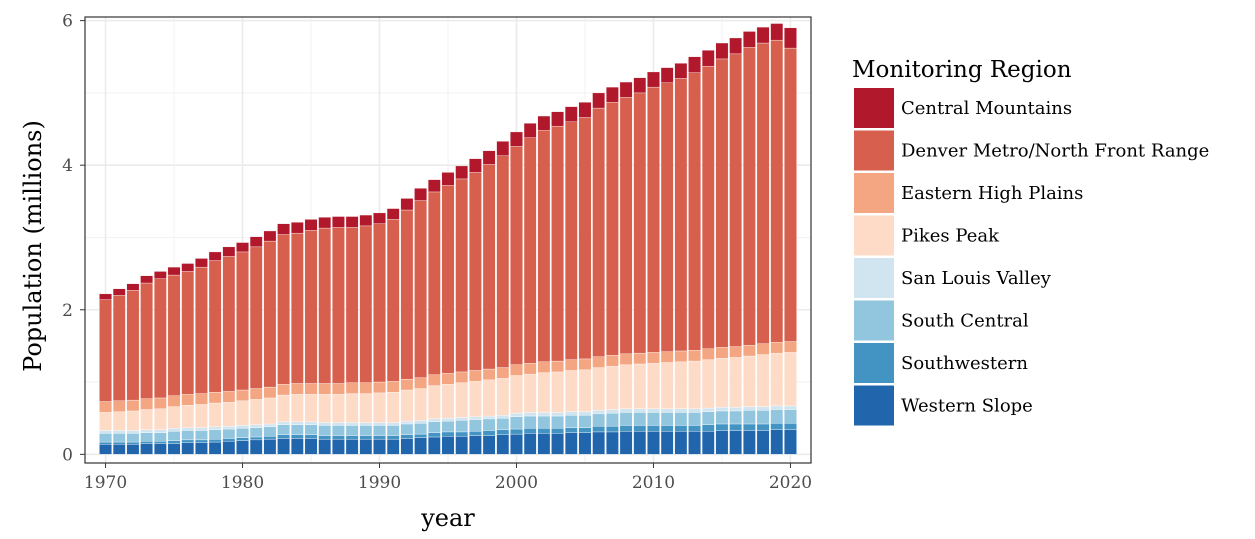 The width and height of the screenshot is (1255, 539). I want to click on legend-label: Central Mountains, so click(986, 108).